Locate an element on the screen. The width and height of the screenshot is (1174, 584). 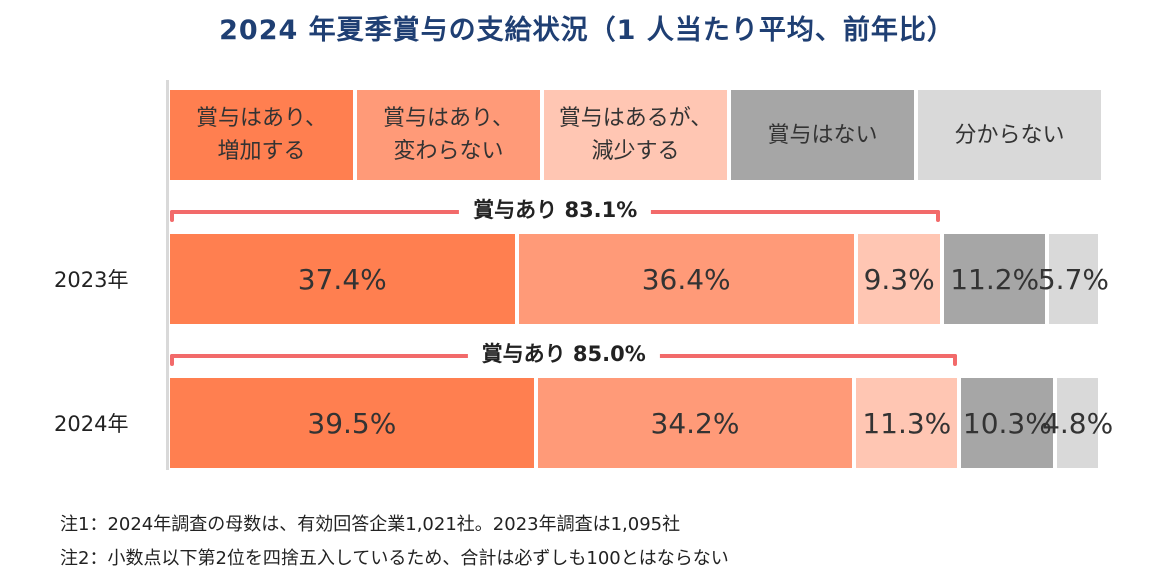
bar-segment: 34.2% is located at coordinates (695, 423).